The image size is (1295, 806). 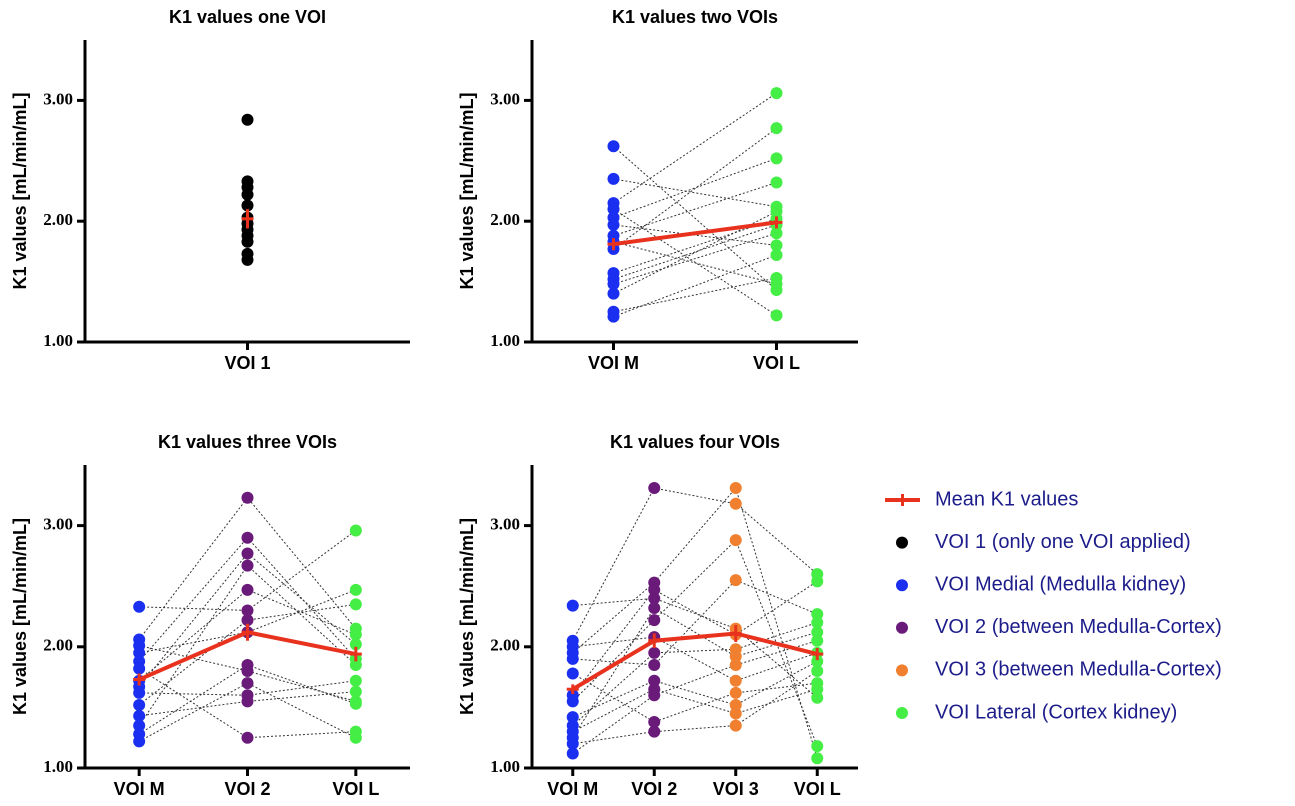 I want to click on legend-label: Mean K1 values, so click(x=1006, y=499).